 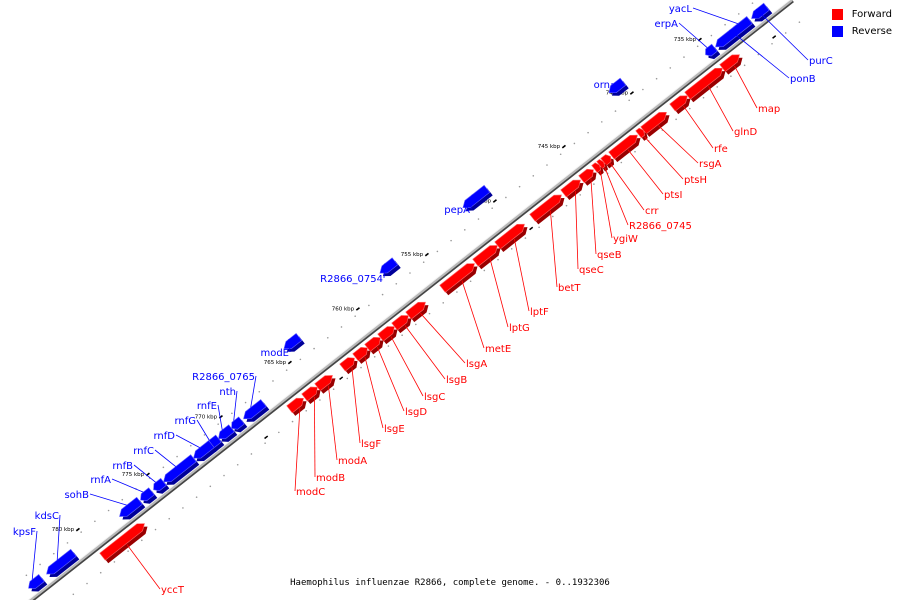 What do you see at coordinates (511, 237) in the screenshot?
I see `gene-lptf` at bounding box center [511, 237].